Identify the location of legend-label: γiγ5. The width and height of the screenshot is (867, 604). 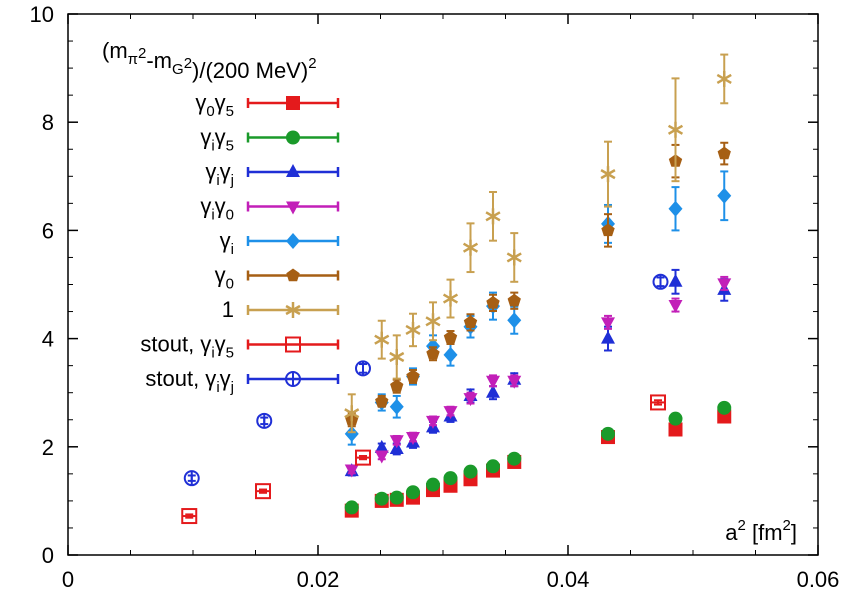
(217, 140).